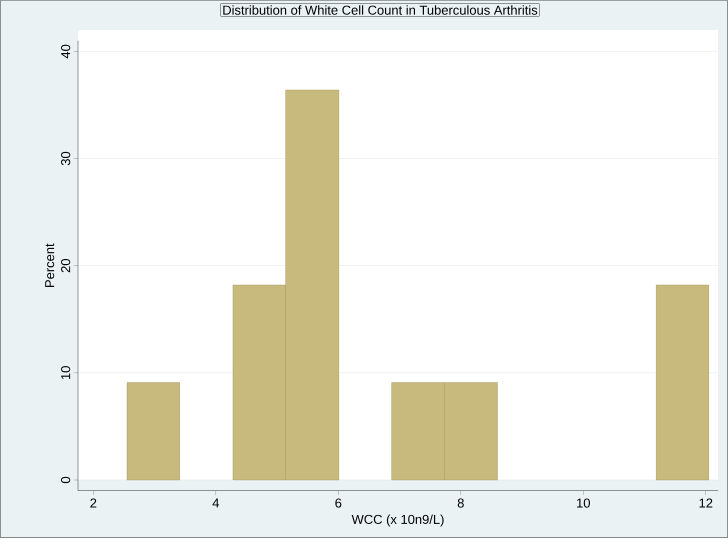 Image resolution: width=728 pixels, height=538 pixels. What do you see at coordinates (216, 503) in the screenshot?
I see `x-tick-label: 4` at bounding box center [216, 503].